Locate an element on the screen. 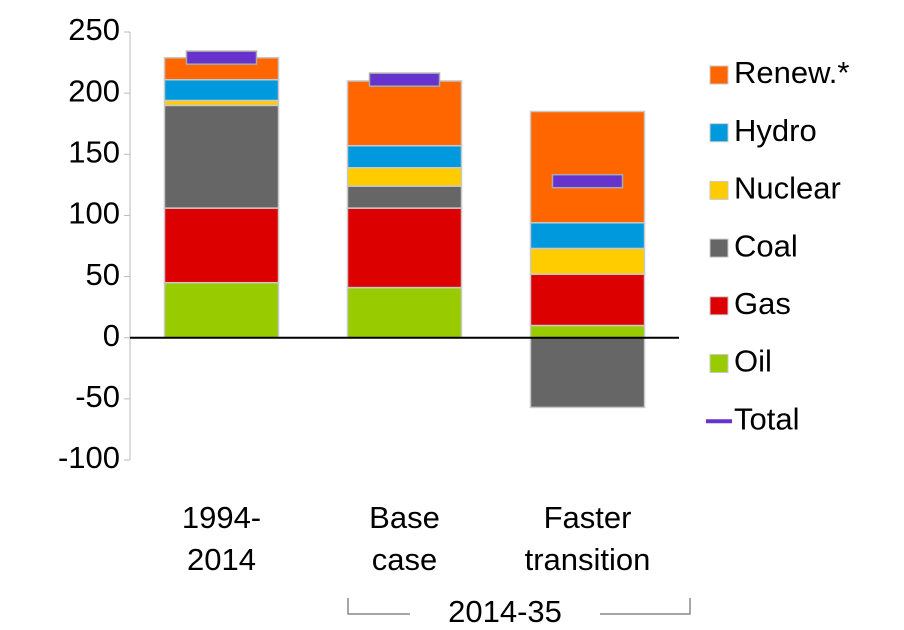  y-tick-label: 100 is located at coordinates (94, 213).